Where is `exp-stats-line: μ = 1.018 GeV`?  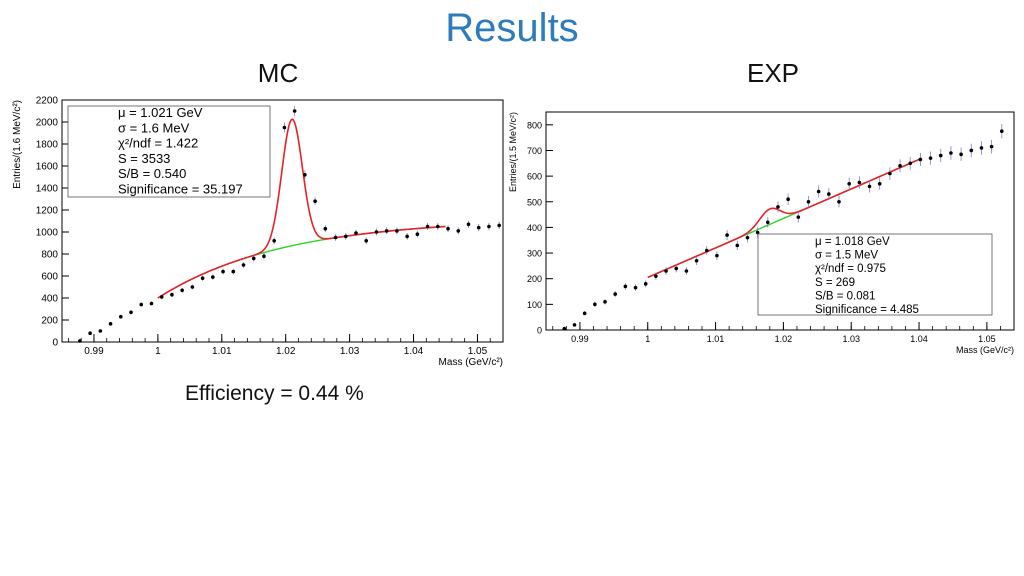 exp-stats-line: μ = 1.018 GeV is located at coordinates (852, 242).